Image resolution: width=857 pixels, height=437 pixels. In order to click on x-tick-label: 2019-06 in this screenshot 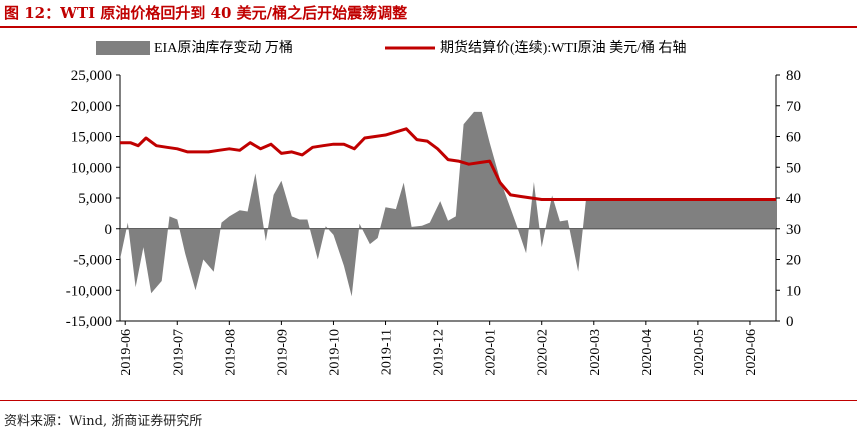, I will do `click(126, 352)`.